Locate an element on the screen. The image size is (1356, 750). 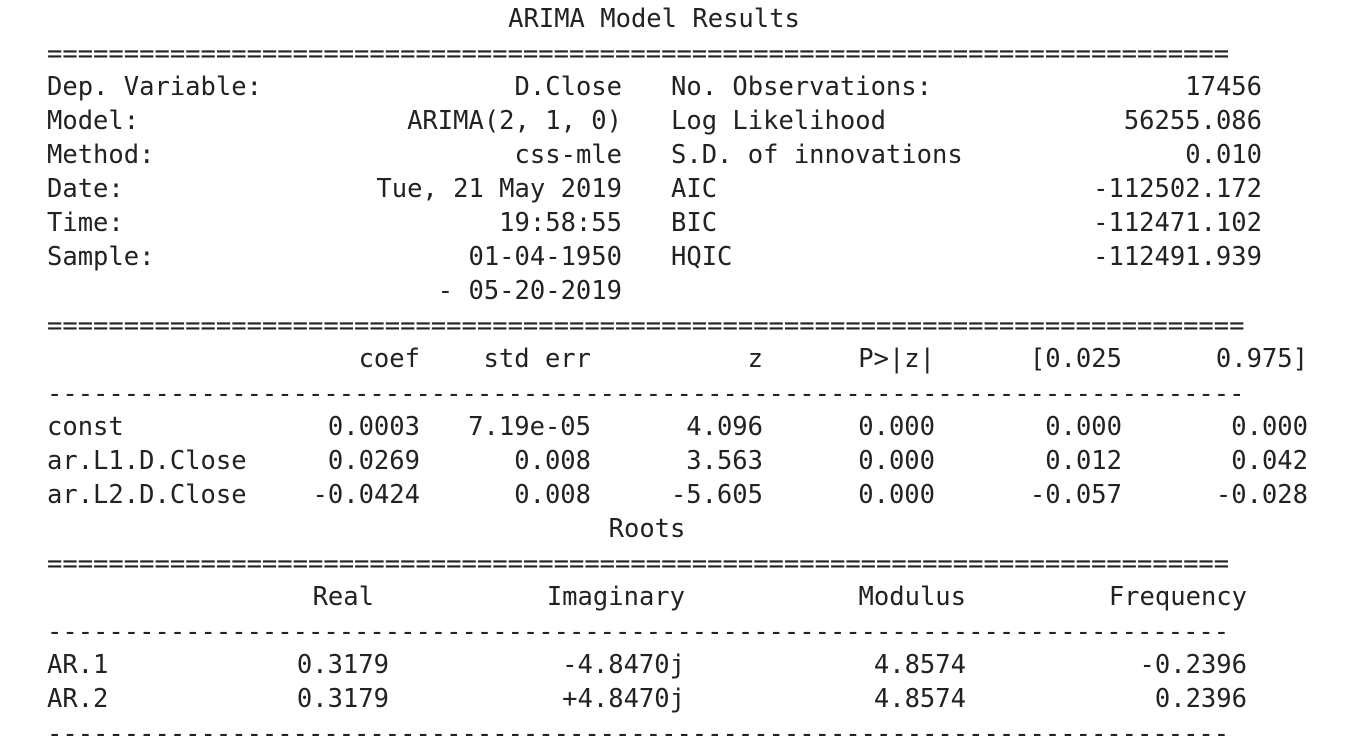
cell-value: -0.2396 is located at coordinates (1193, 665).